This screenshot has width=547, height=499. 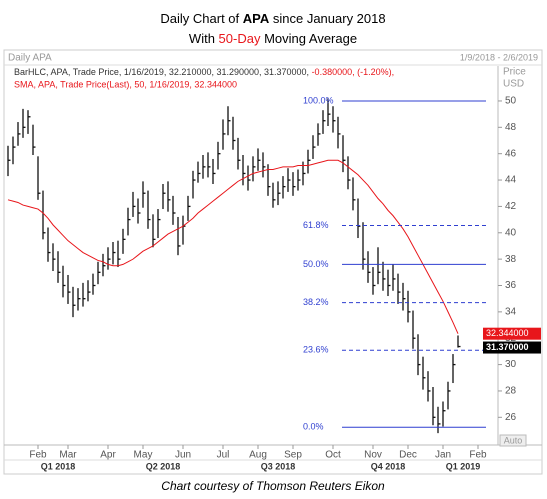 What do you see at coordinates (408, 455) in the screenshot?
I see `x-tick-label: Dec` at bounding box center [408, 455].